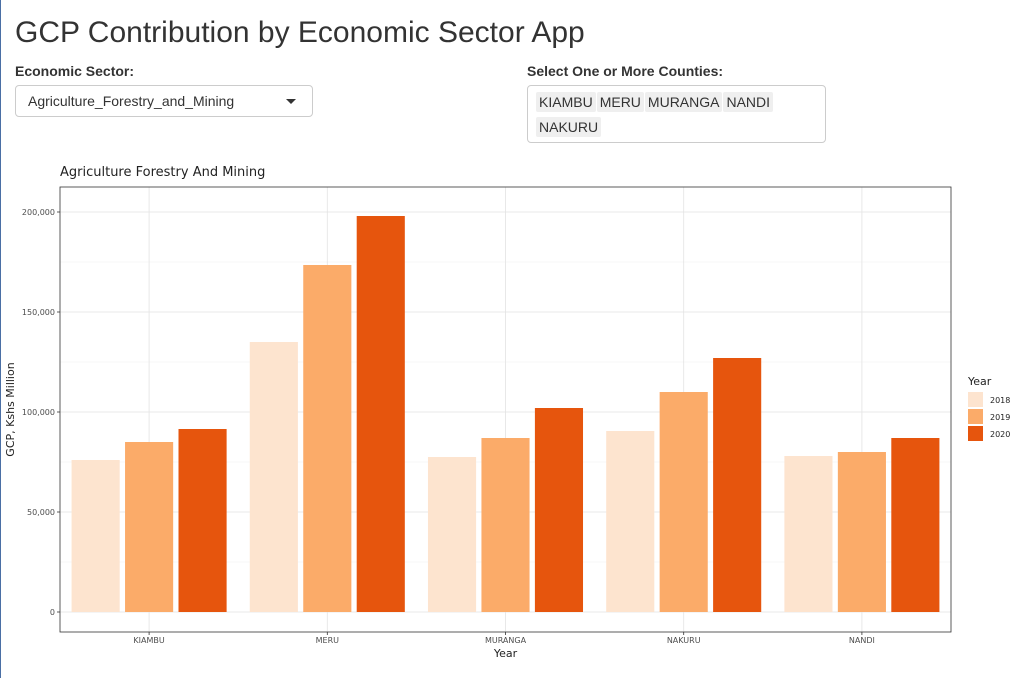  Describe the element at coordinates (328, 640) in the screenshot. I see `x-tick-label: MERU` at that location.